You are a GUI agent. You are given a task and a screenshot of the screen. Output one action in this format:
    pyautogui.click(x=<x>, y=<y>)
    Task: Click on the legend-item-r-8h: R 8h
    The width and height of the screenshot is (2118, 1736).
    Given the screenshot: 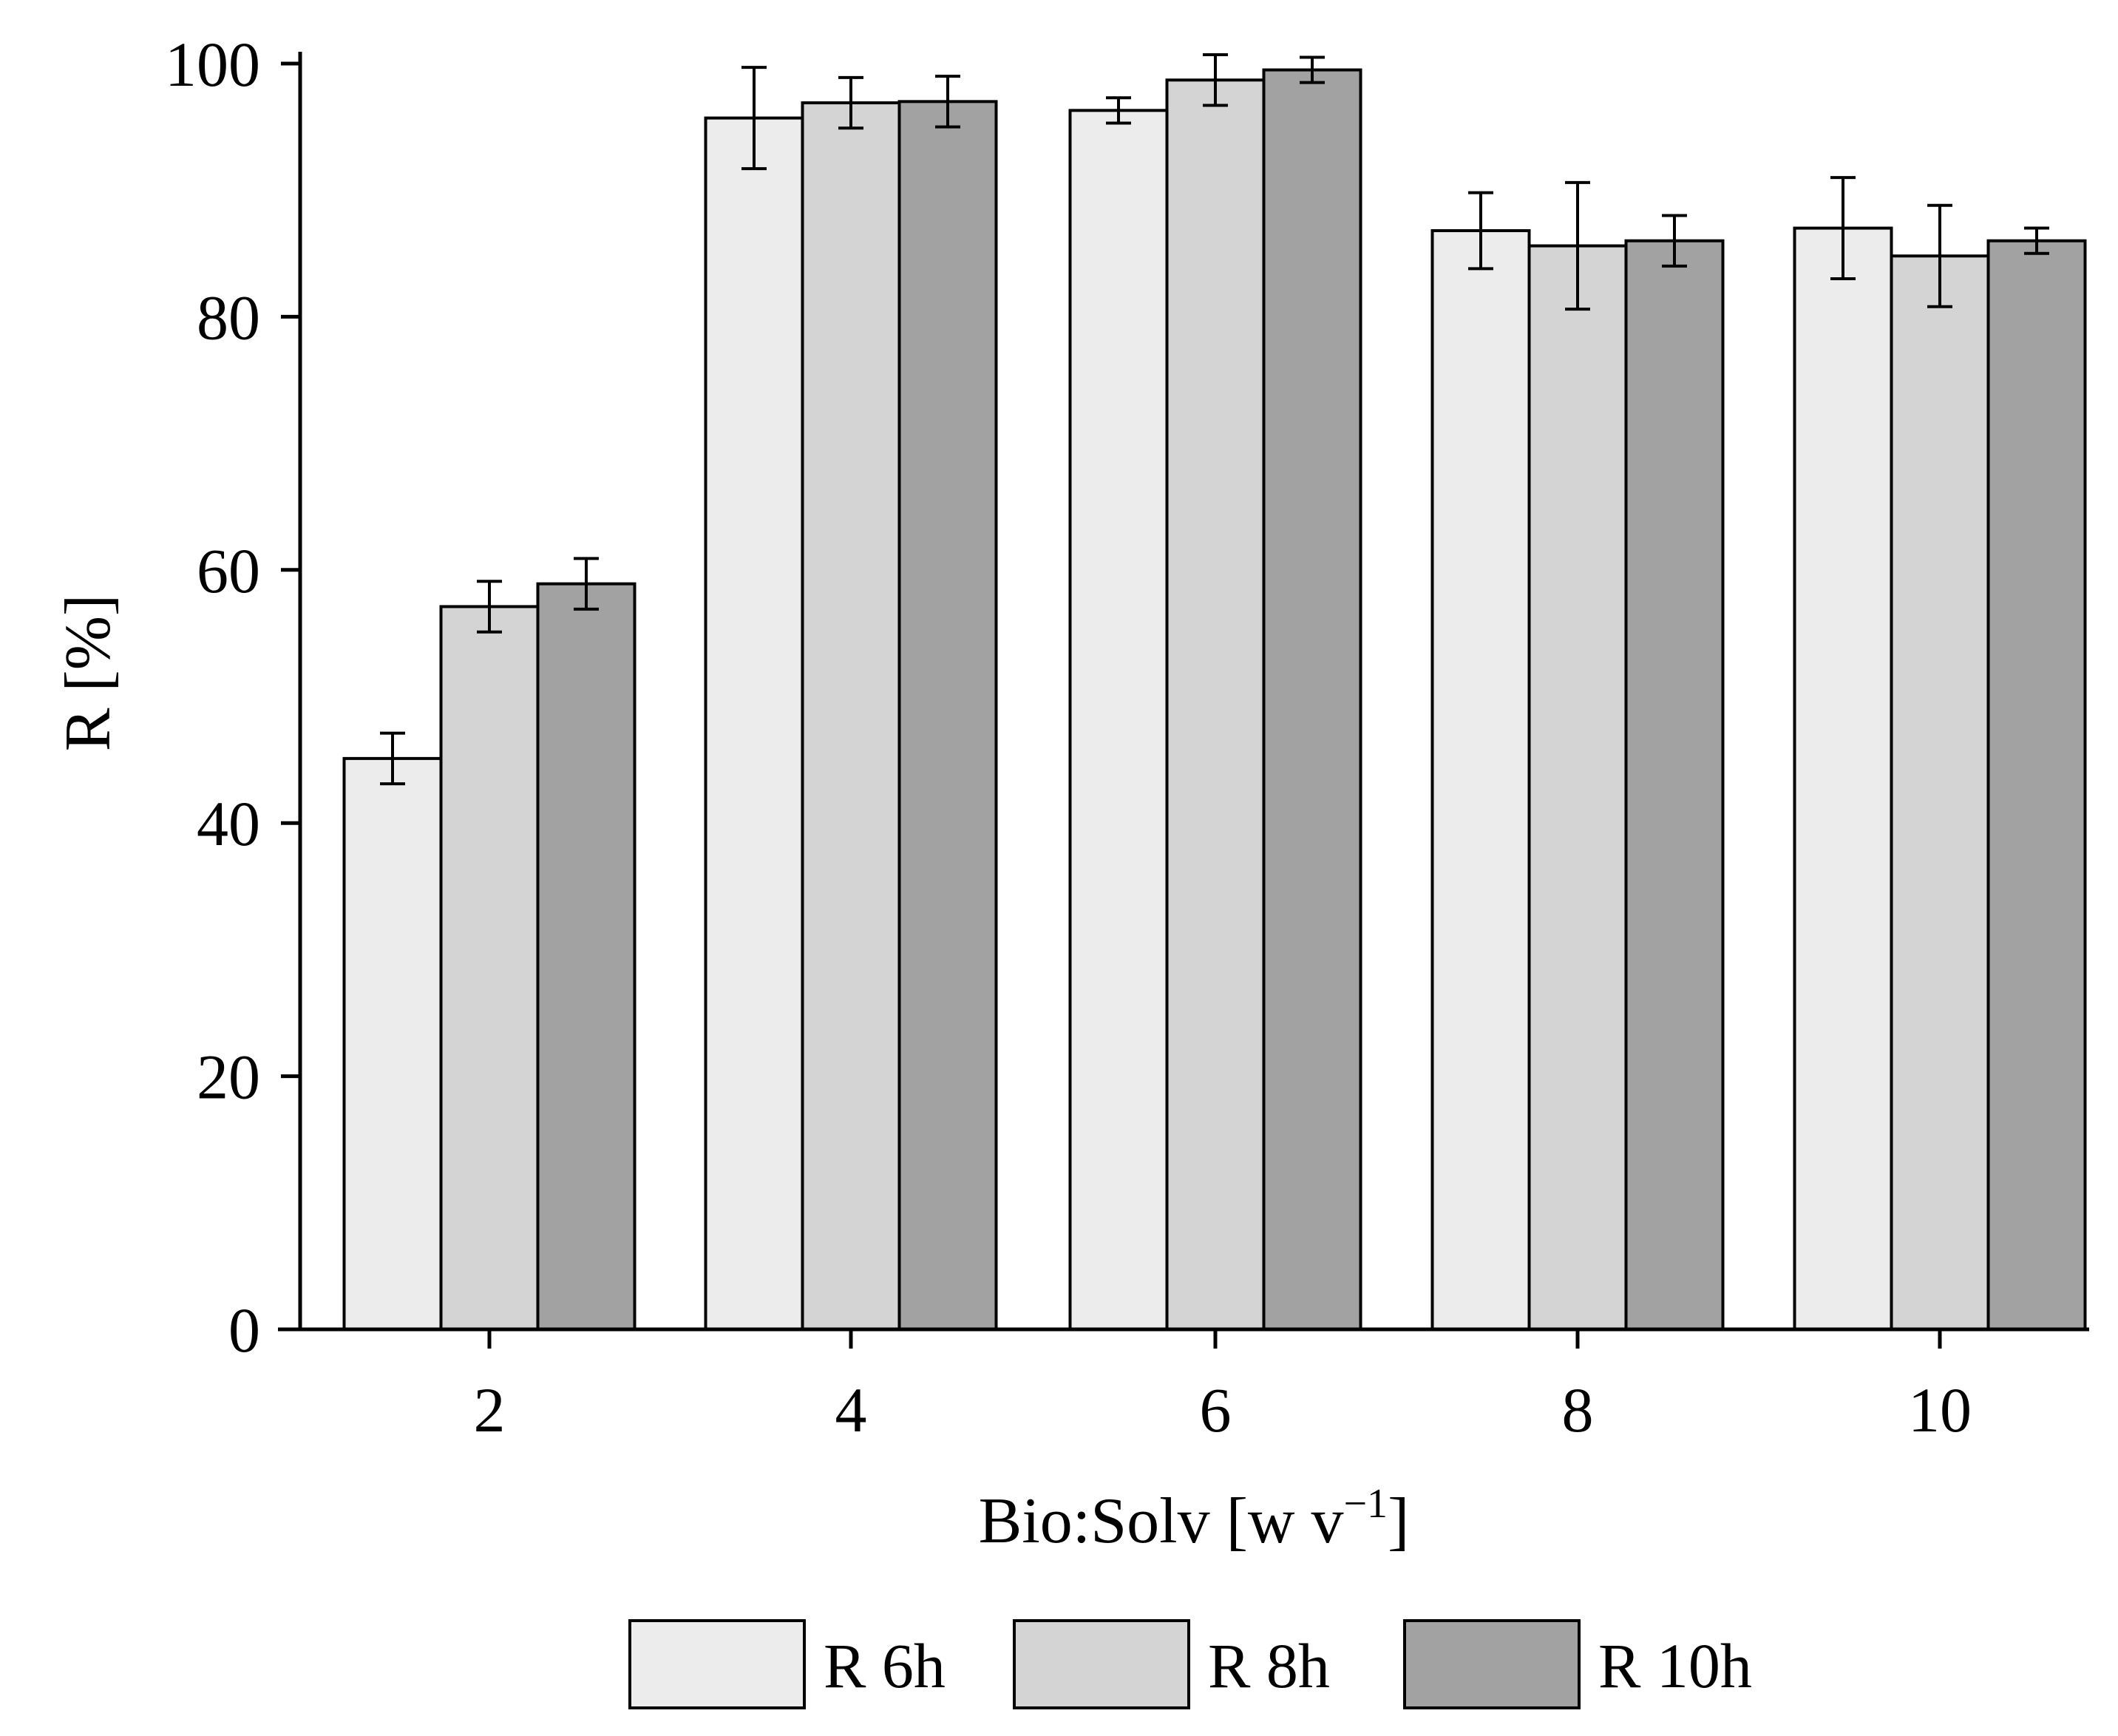 What is the action you would take?
    pyautogui.click(x=1171, y=1664)
    